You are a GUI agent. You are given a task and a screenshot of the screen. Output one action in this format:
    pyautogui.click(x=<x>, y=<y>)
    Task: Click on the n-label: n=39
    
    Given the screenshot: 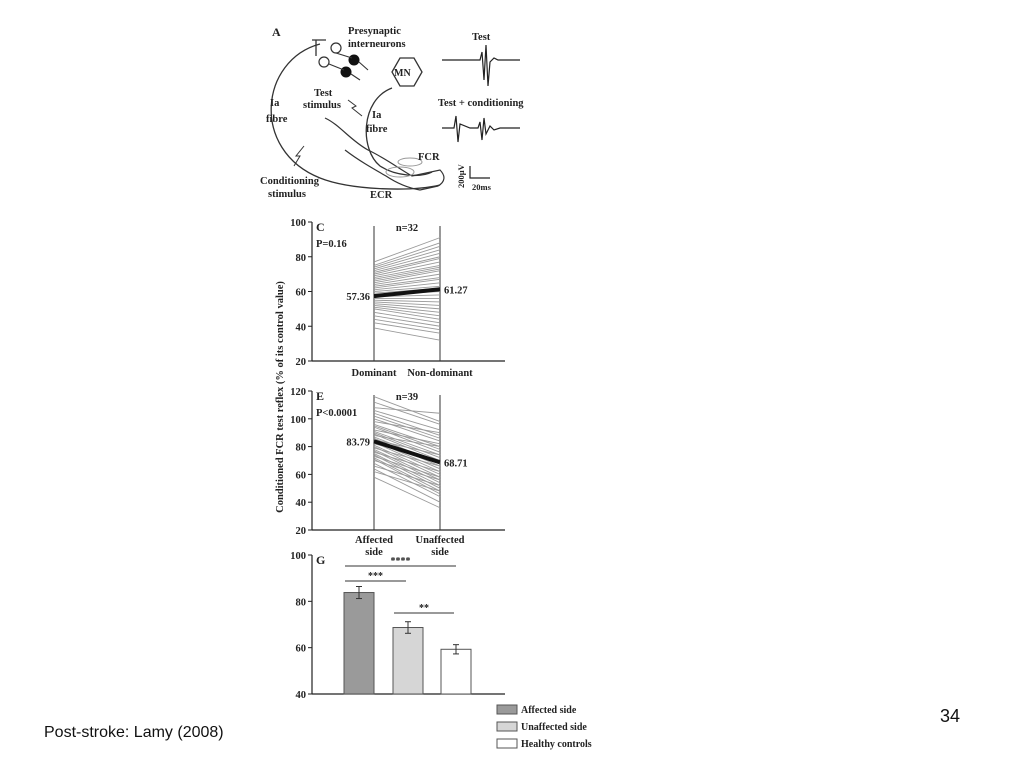 What is the action you would take?
    pyautogui.click(x=407, y=397)
    